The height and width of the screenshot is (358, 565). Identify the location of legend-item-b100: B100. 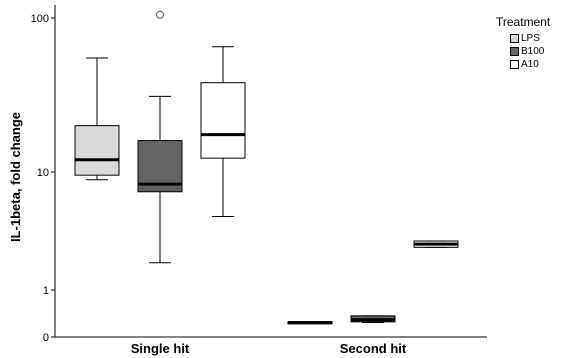
(530, 51).